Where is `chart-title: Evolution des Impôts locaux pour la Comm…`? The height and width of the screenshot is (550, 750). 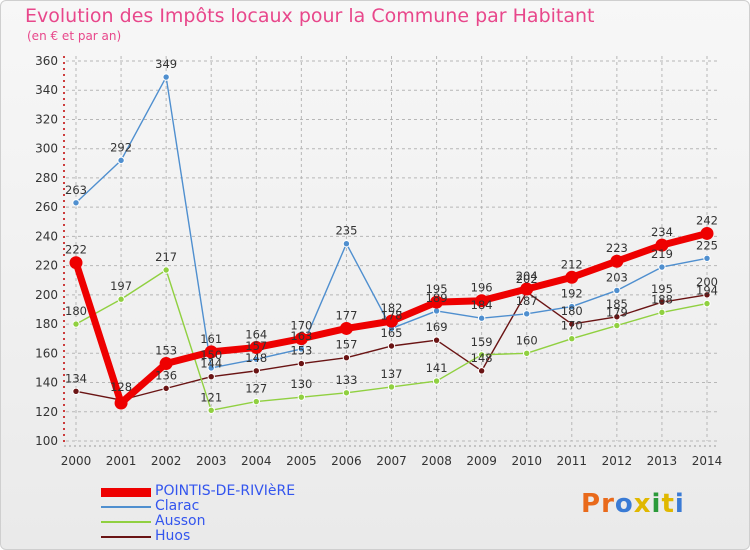 chart-title: Evolution des Impôts locaux pour la Comm… is located at coordinates (310, 16).